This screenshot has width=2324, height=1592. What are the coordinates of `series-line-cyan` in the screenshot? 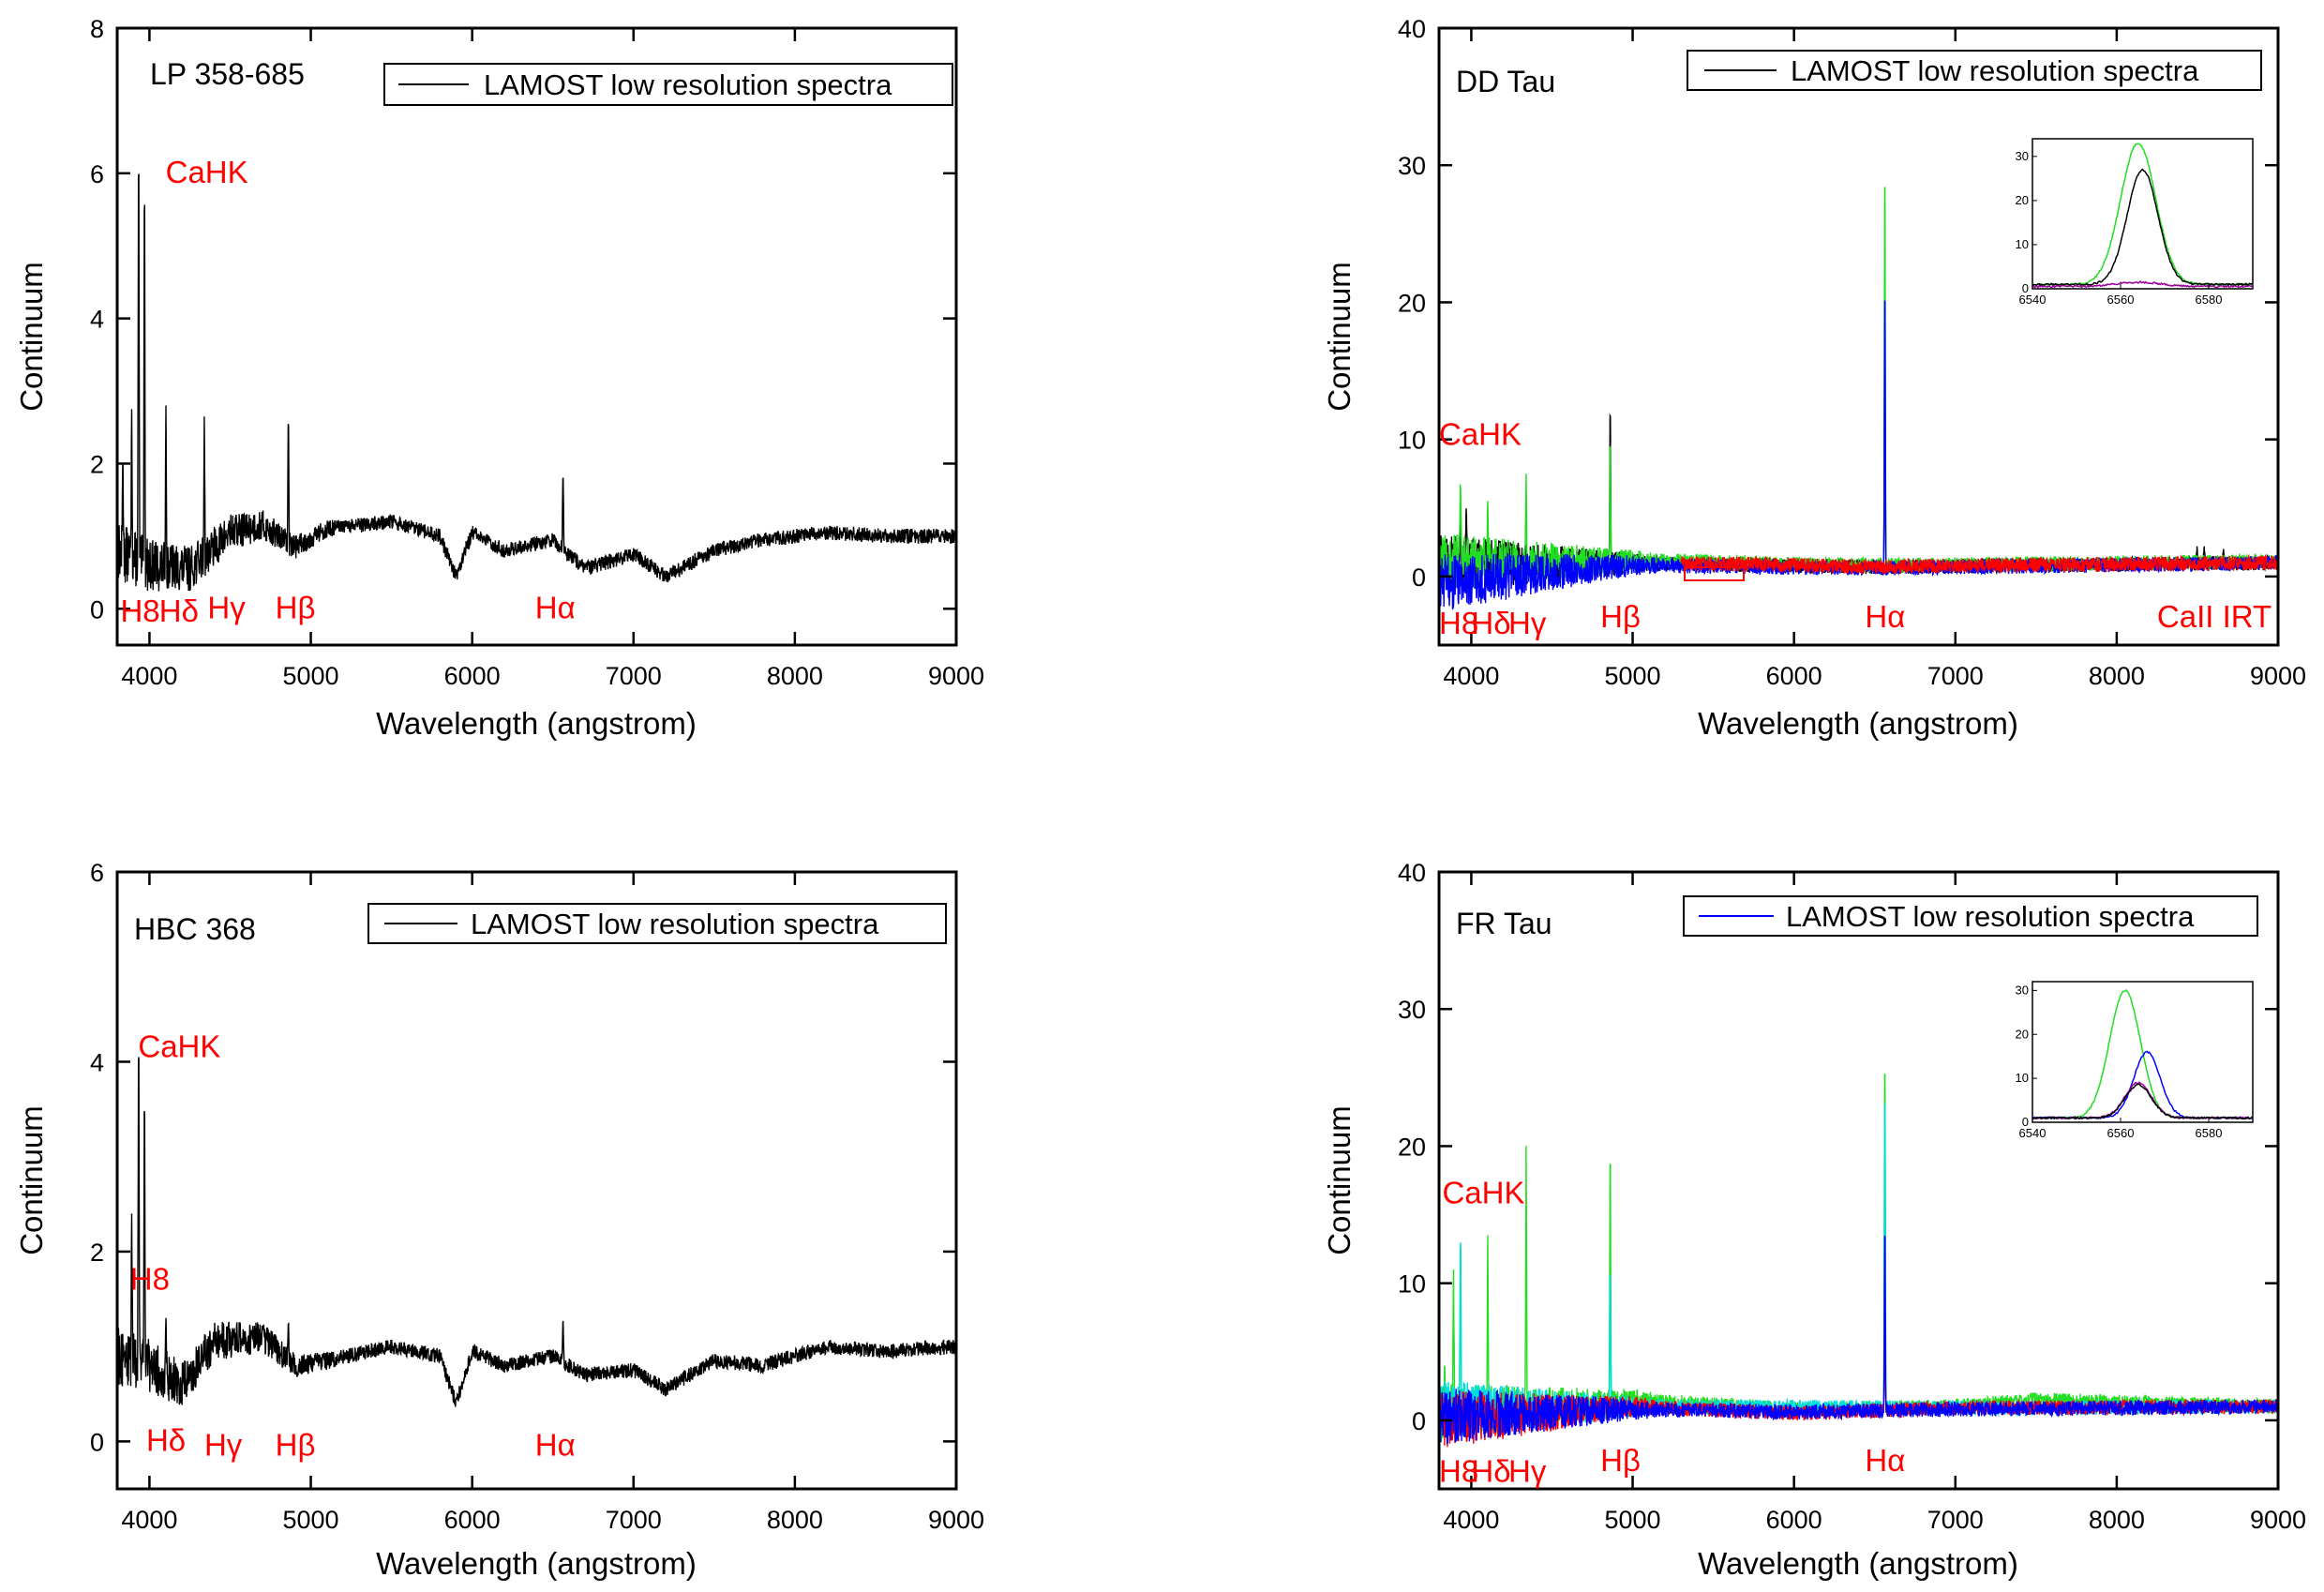 It's located at (1858, 1271).